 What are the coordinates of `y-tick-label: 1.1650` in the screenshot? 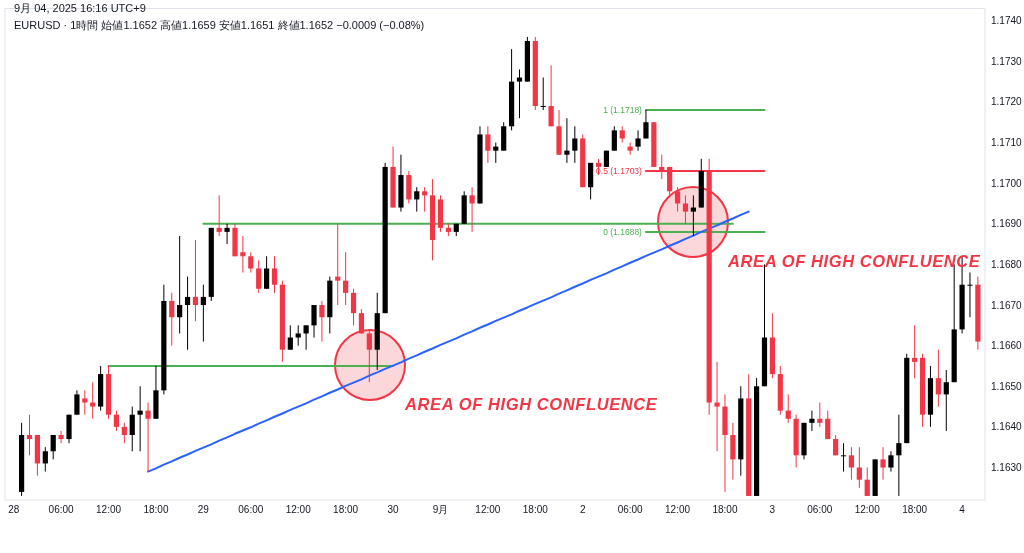 It's located at (1007, 386).